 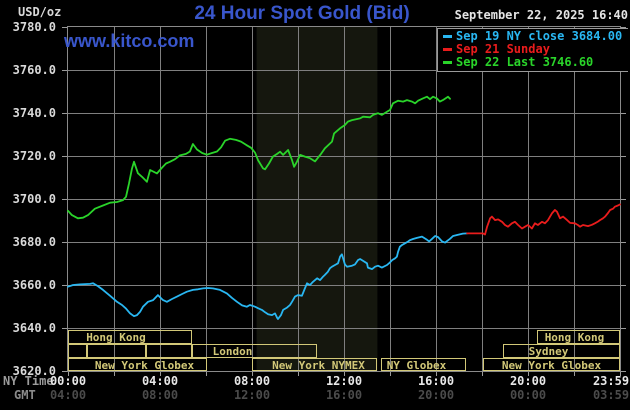 I want to click on session-box-hong-kong-early: Hong Kong, so click(x=130, y=337).